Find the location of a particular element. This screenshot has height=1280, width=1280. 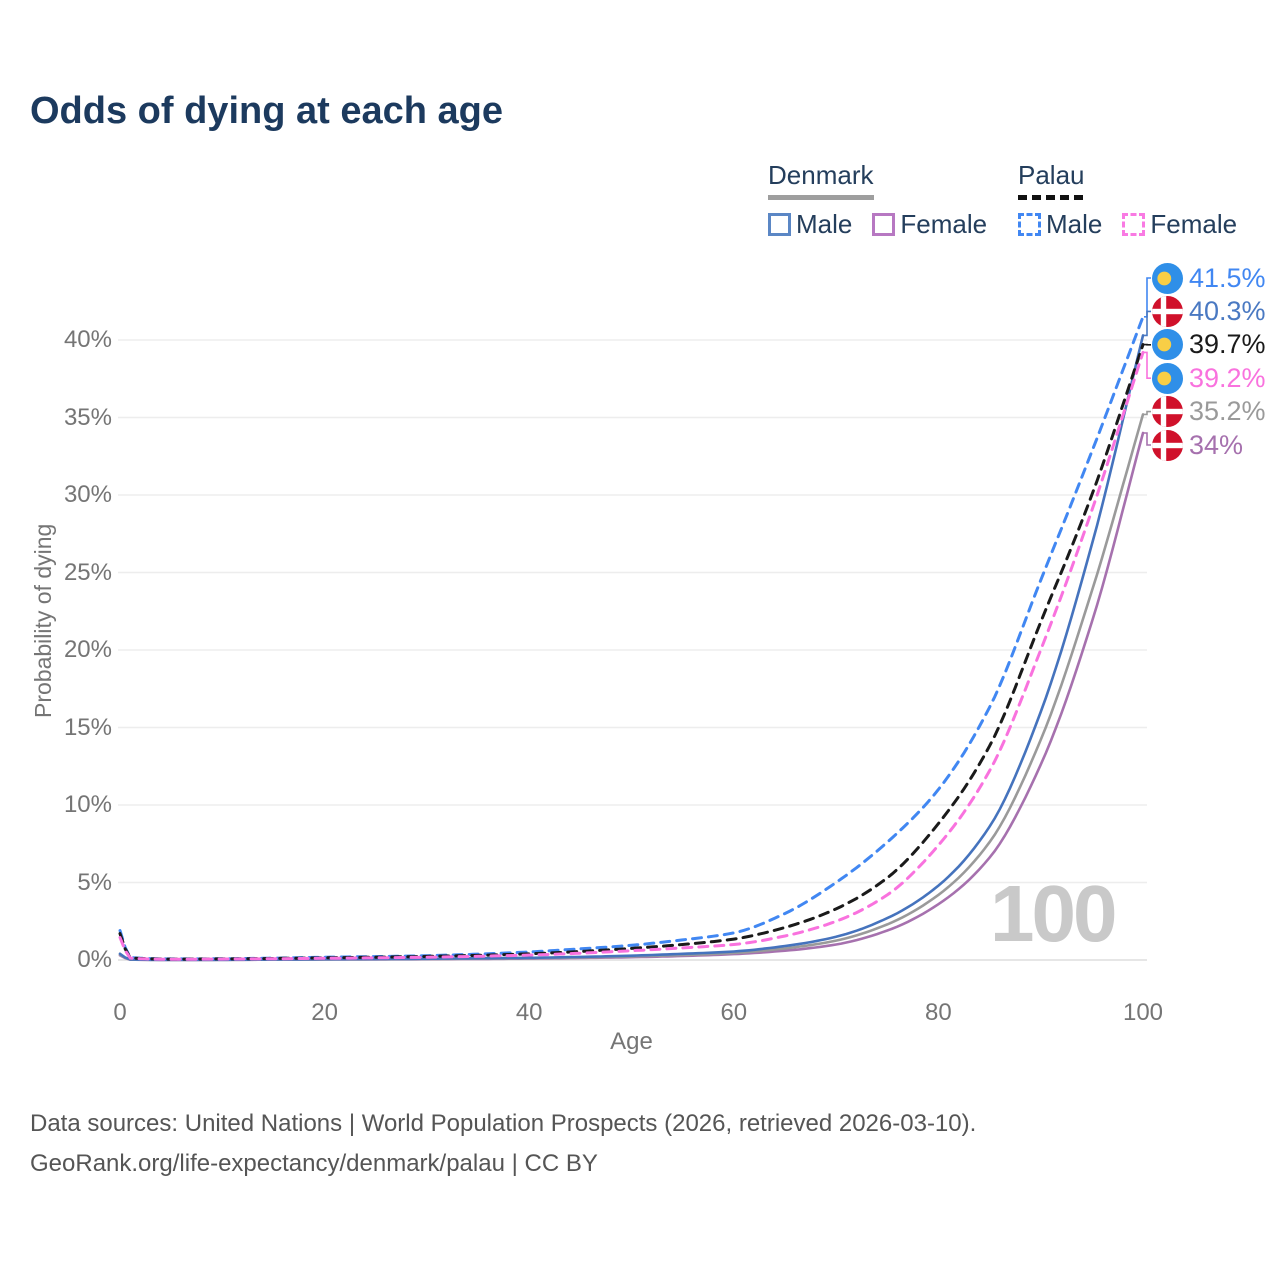

y-tick-label: 10% is located at coordinates (87, 804).